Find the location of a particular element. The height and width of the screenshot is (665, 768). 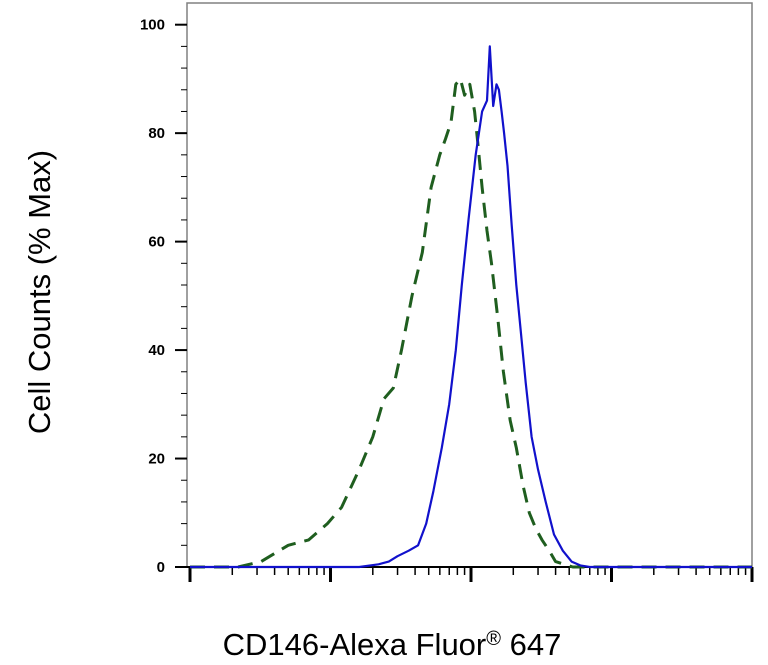

x-axis-ticks is located at coordinates (471, 574).